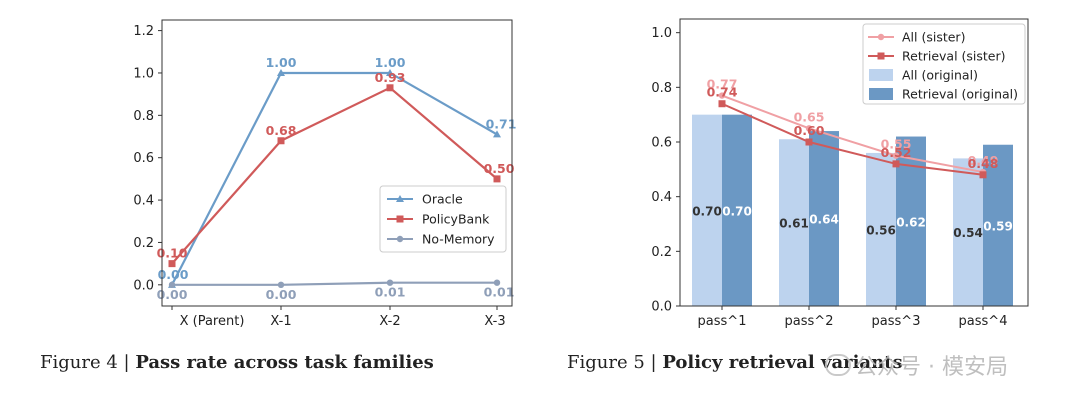 This screenshot has width=1080, height=407. I want to click on watermark-text: 公众号 · 模安局, so click(931, 367).